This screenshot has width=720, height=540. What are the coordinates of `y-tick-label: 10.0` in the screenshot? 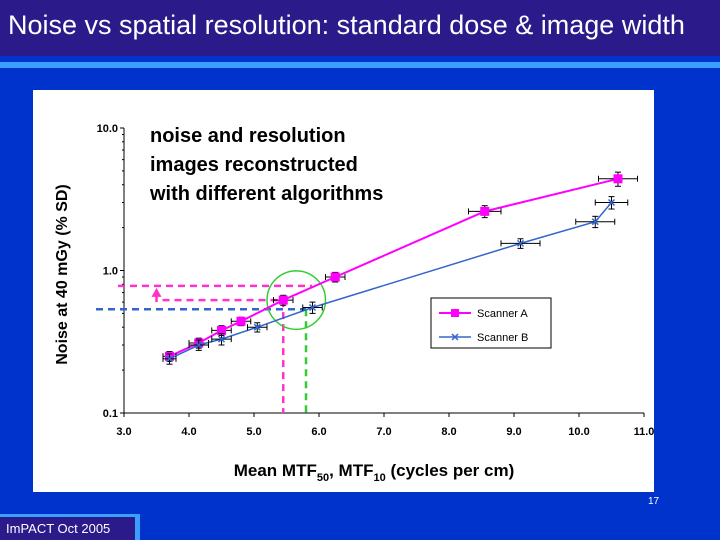 It's located at (107, 129).